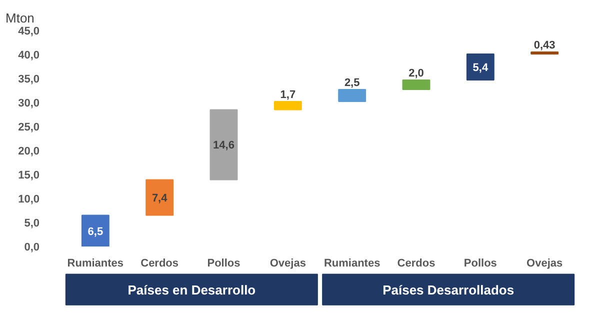 The height and width of the screenshot is (326, 599). What do you see at coordinates (20, 18) in the screenshot?
I see `y-axis-title: Mton` at bounding box center [20, 18].